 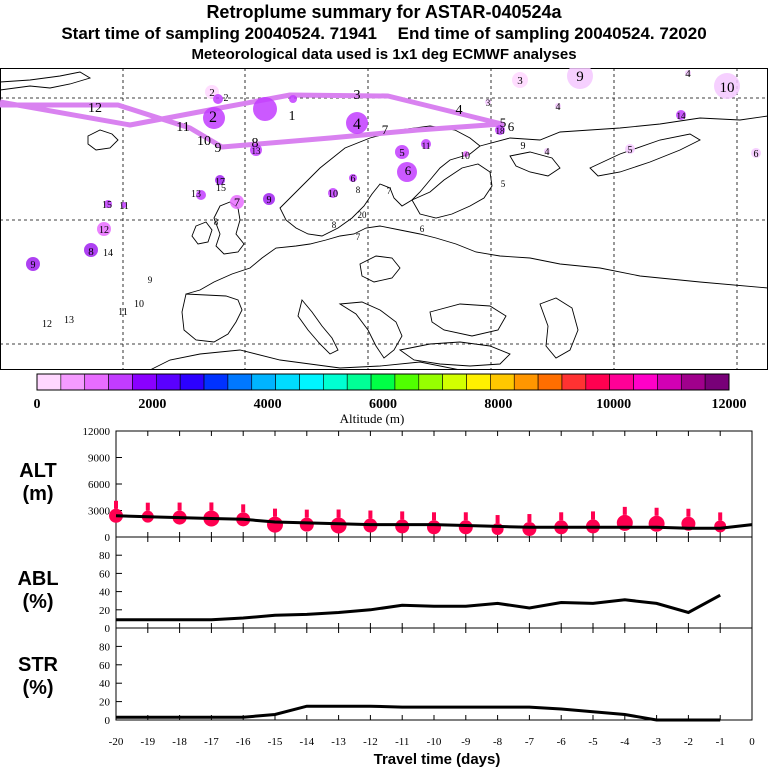 What do you see at coordinates (625, 742) in the screenshot?
I see `x-tick-label: -4` at bounding box center [625, 742].